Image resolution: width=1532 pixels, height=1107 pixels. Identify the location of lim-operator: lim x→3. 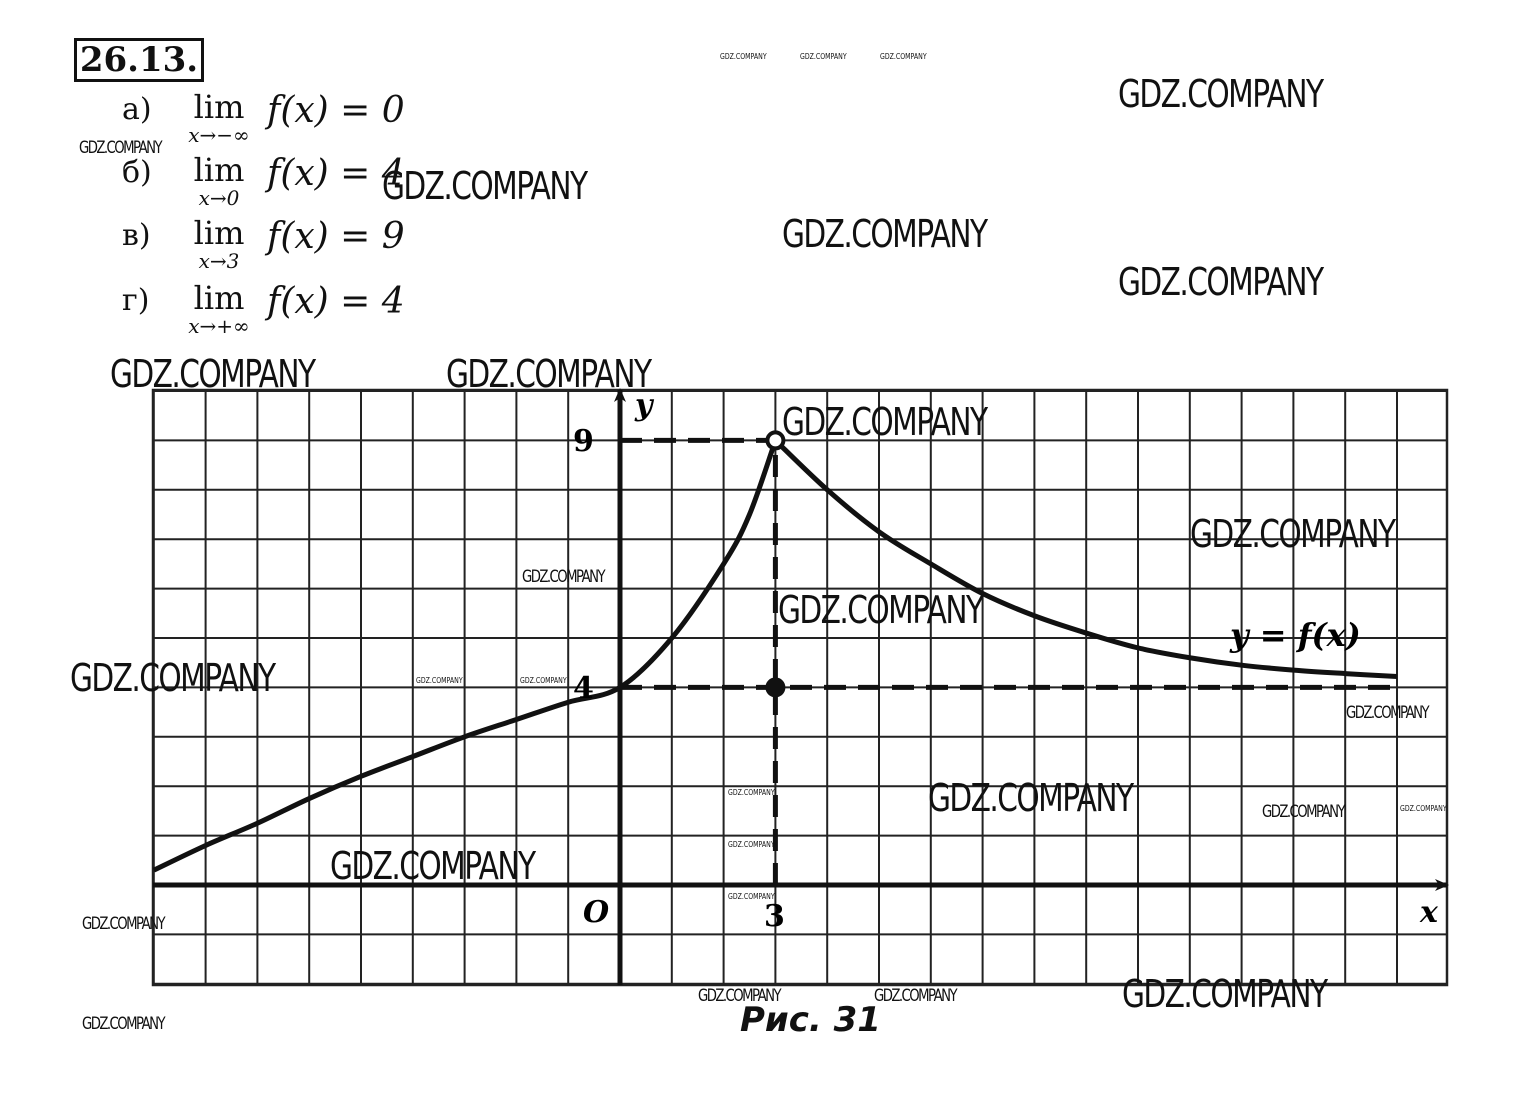
(219, 243).